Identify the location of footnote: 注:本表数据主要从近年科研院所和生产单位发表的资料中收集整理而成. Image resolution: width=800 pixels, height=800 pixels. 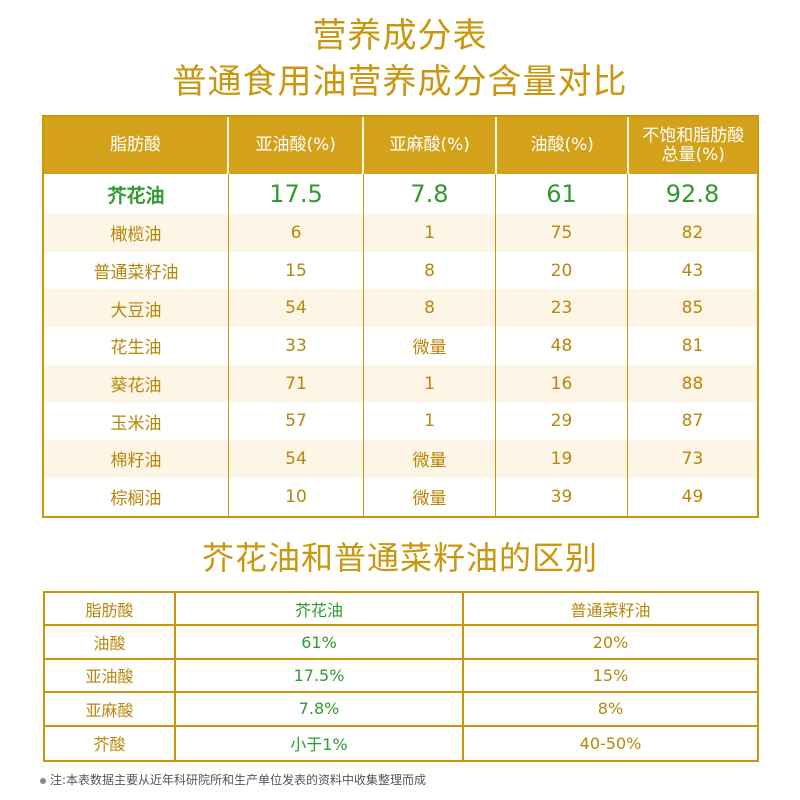
(233, 780).